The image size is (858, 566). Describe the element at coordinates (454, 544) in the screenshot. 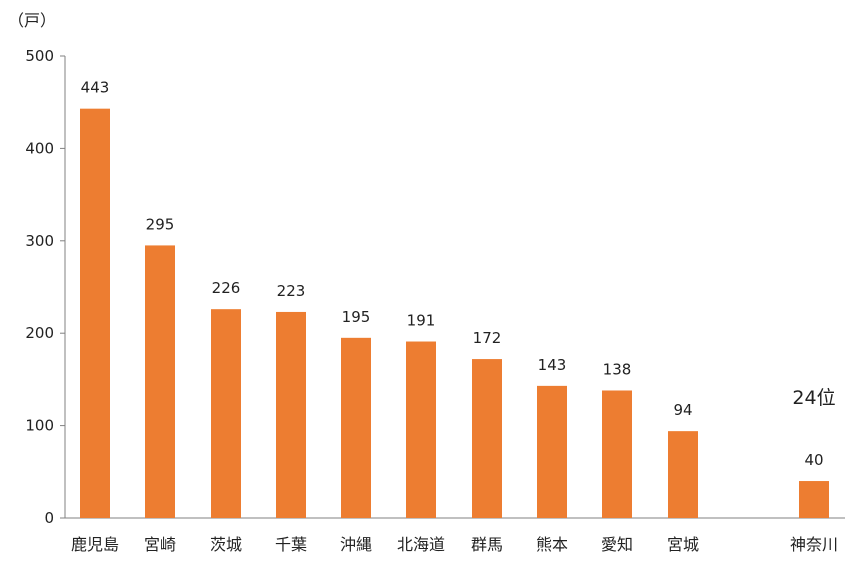

I see `category-labels-group: 鹿児島 宮崎 茨城 千葉 沖縄 北海道 群馬 熊本 愛知 宮城 神奈川` at that location.